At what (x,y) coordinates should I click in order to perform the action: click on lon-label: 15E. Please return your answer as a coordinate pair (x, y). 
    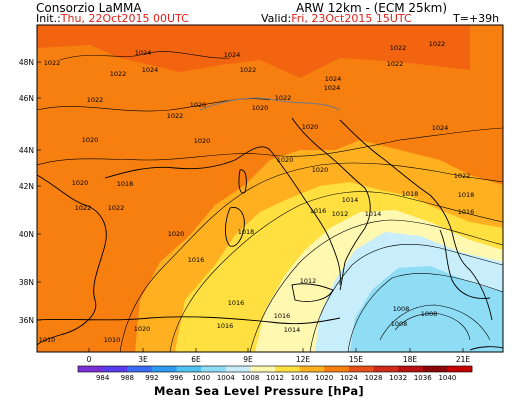
    Looking at the image, I should click on (356, 359).